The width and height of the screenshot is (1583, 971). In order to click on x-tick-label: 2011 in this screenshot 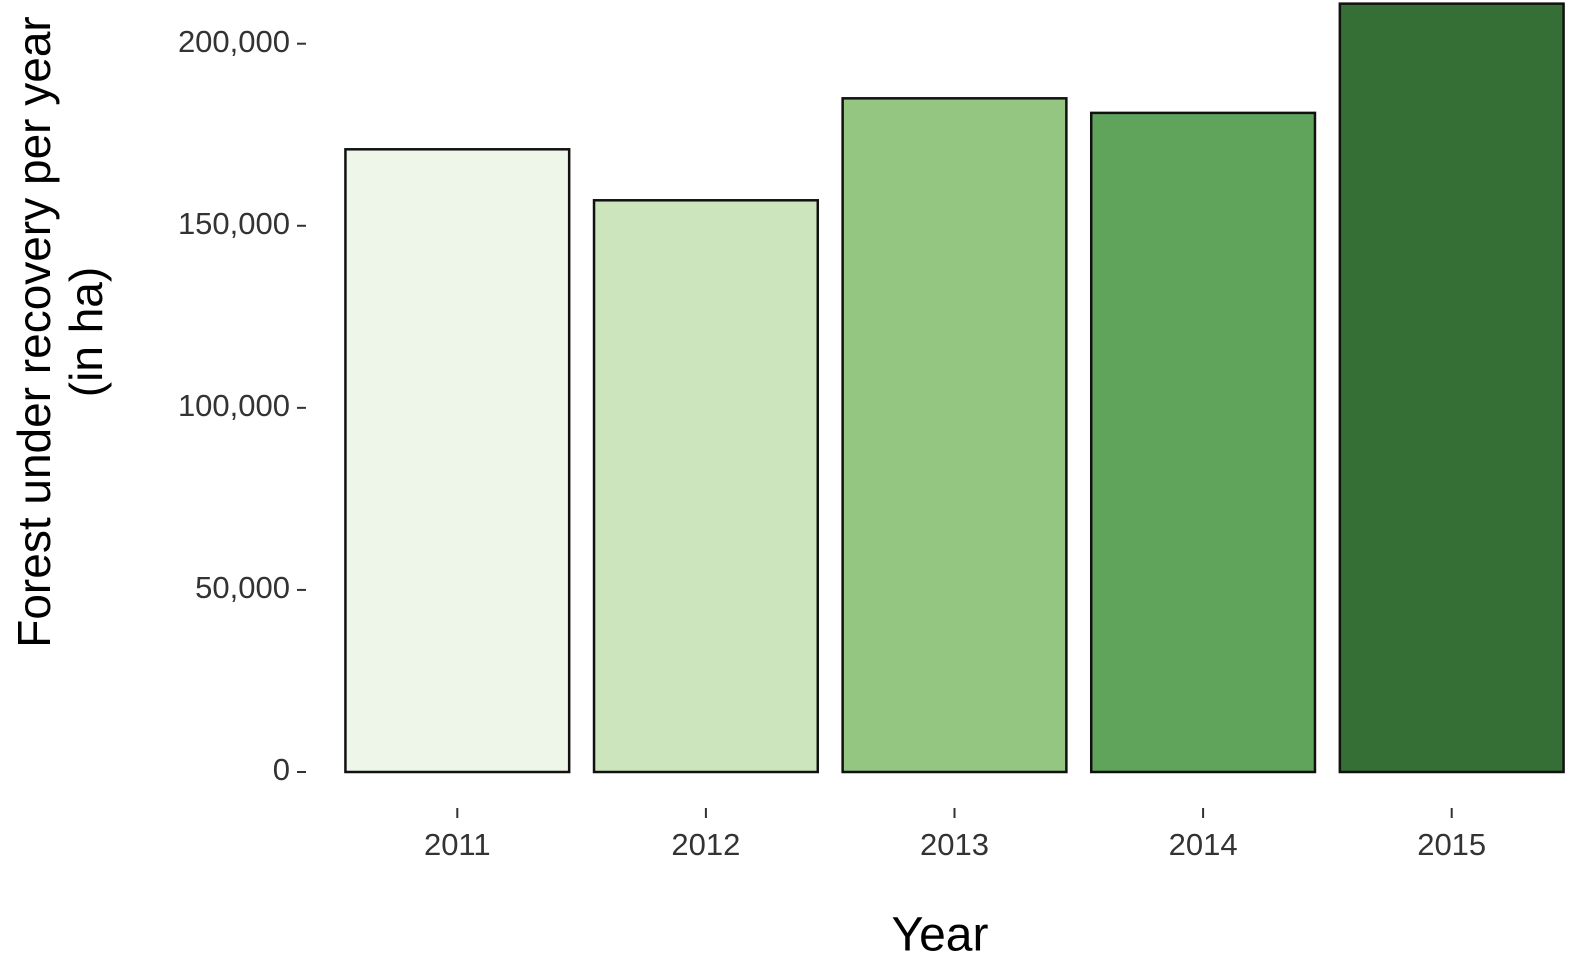, I will do `click(457, 844)`.